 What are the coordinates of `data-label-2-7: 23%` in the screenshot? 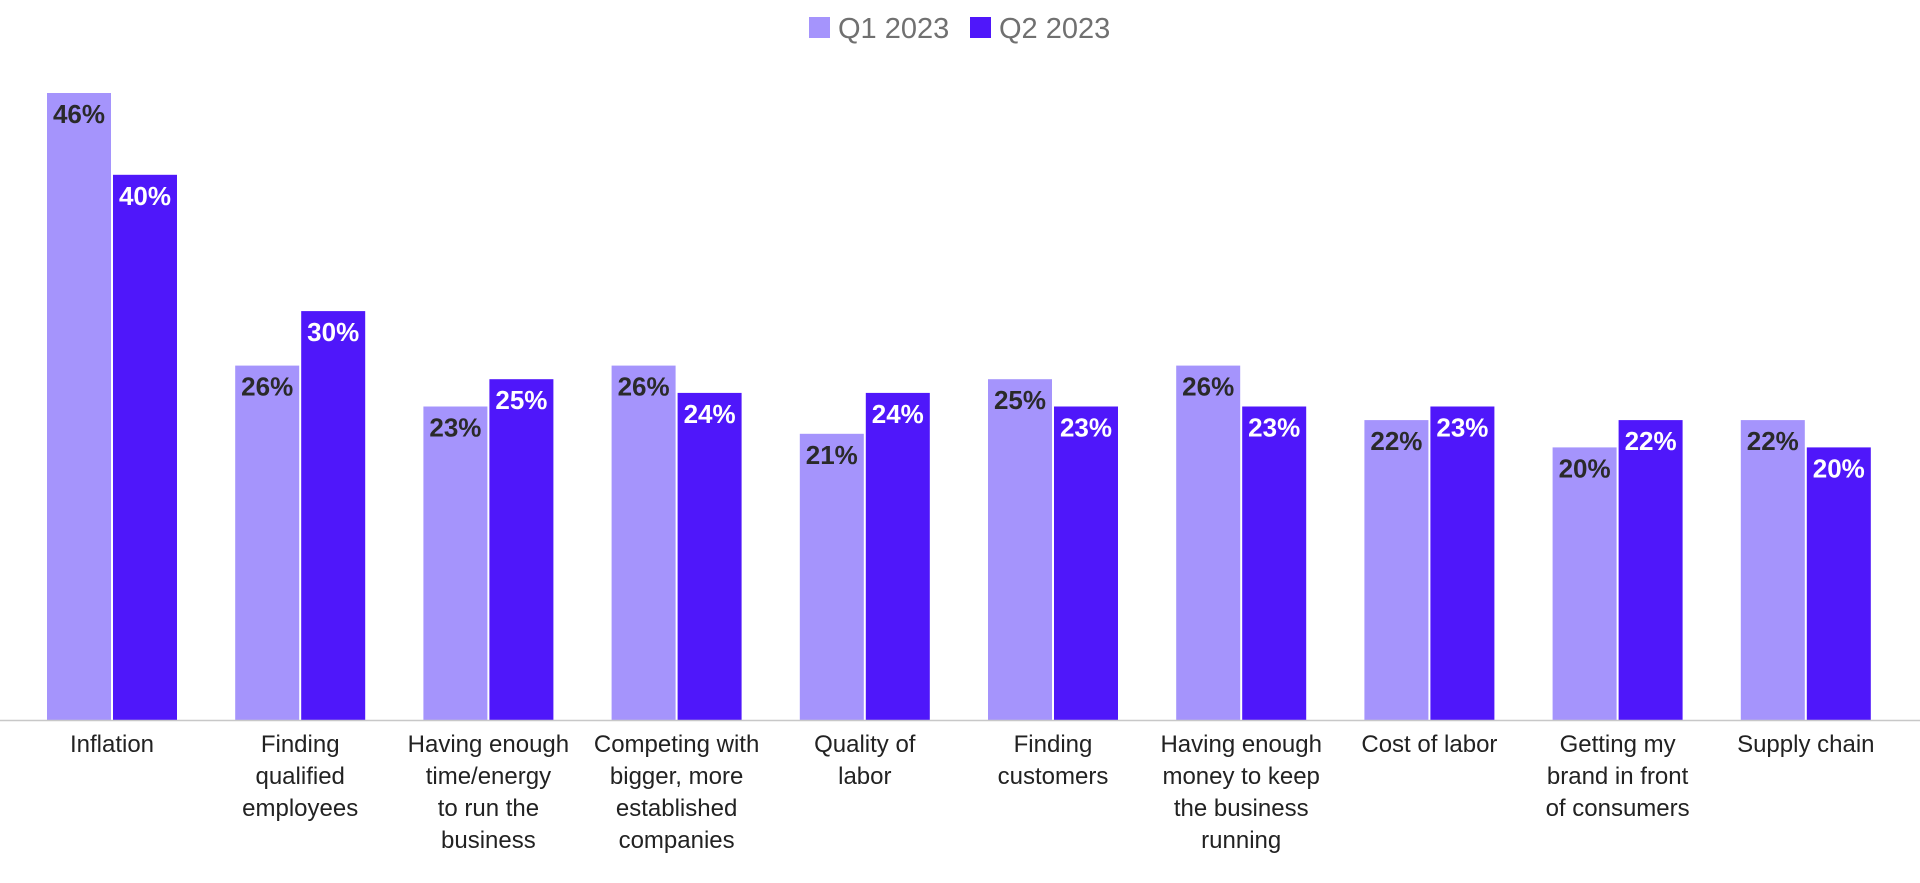 It's located at (1274, 428).